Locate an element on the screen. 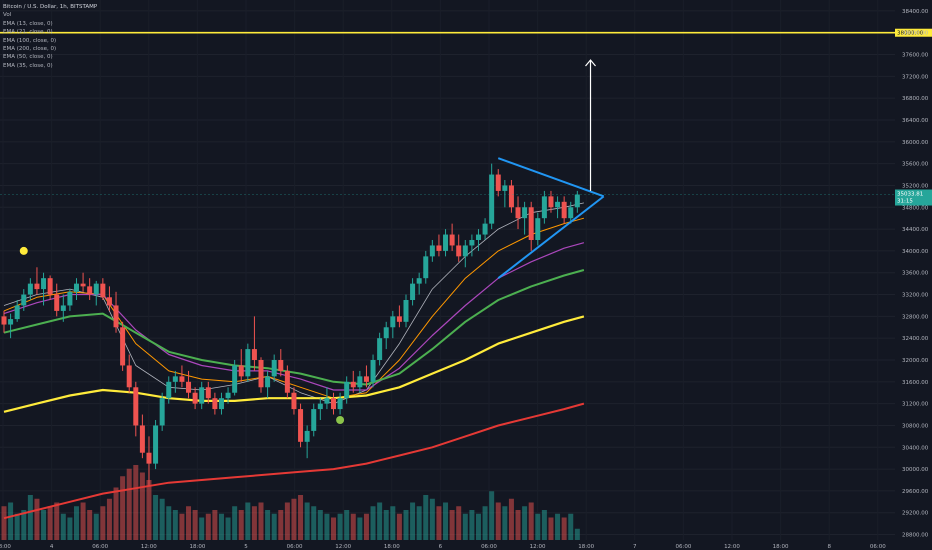  signal-dot is located at coordinates (340, 420).